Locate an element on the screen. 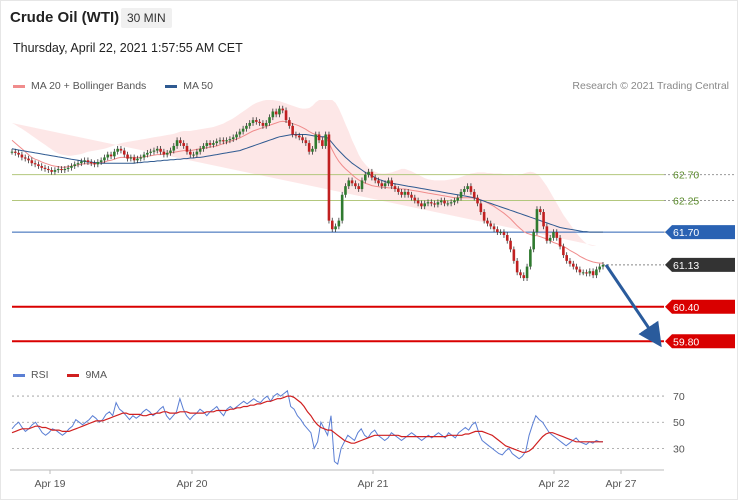 The image size is (738, 500). research-credit: Research © 2021 Trading Central is located at coordinates (650, 86).